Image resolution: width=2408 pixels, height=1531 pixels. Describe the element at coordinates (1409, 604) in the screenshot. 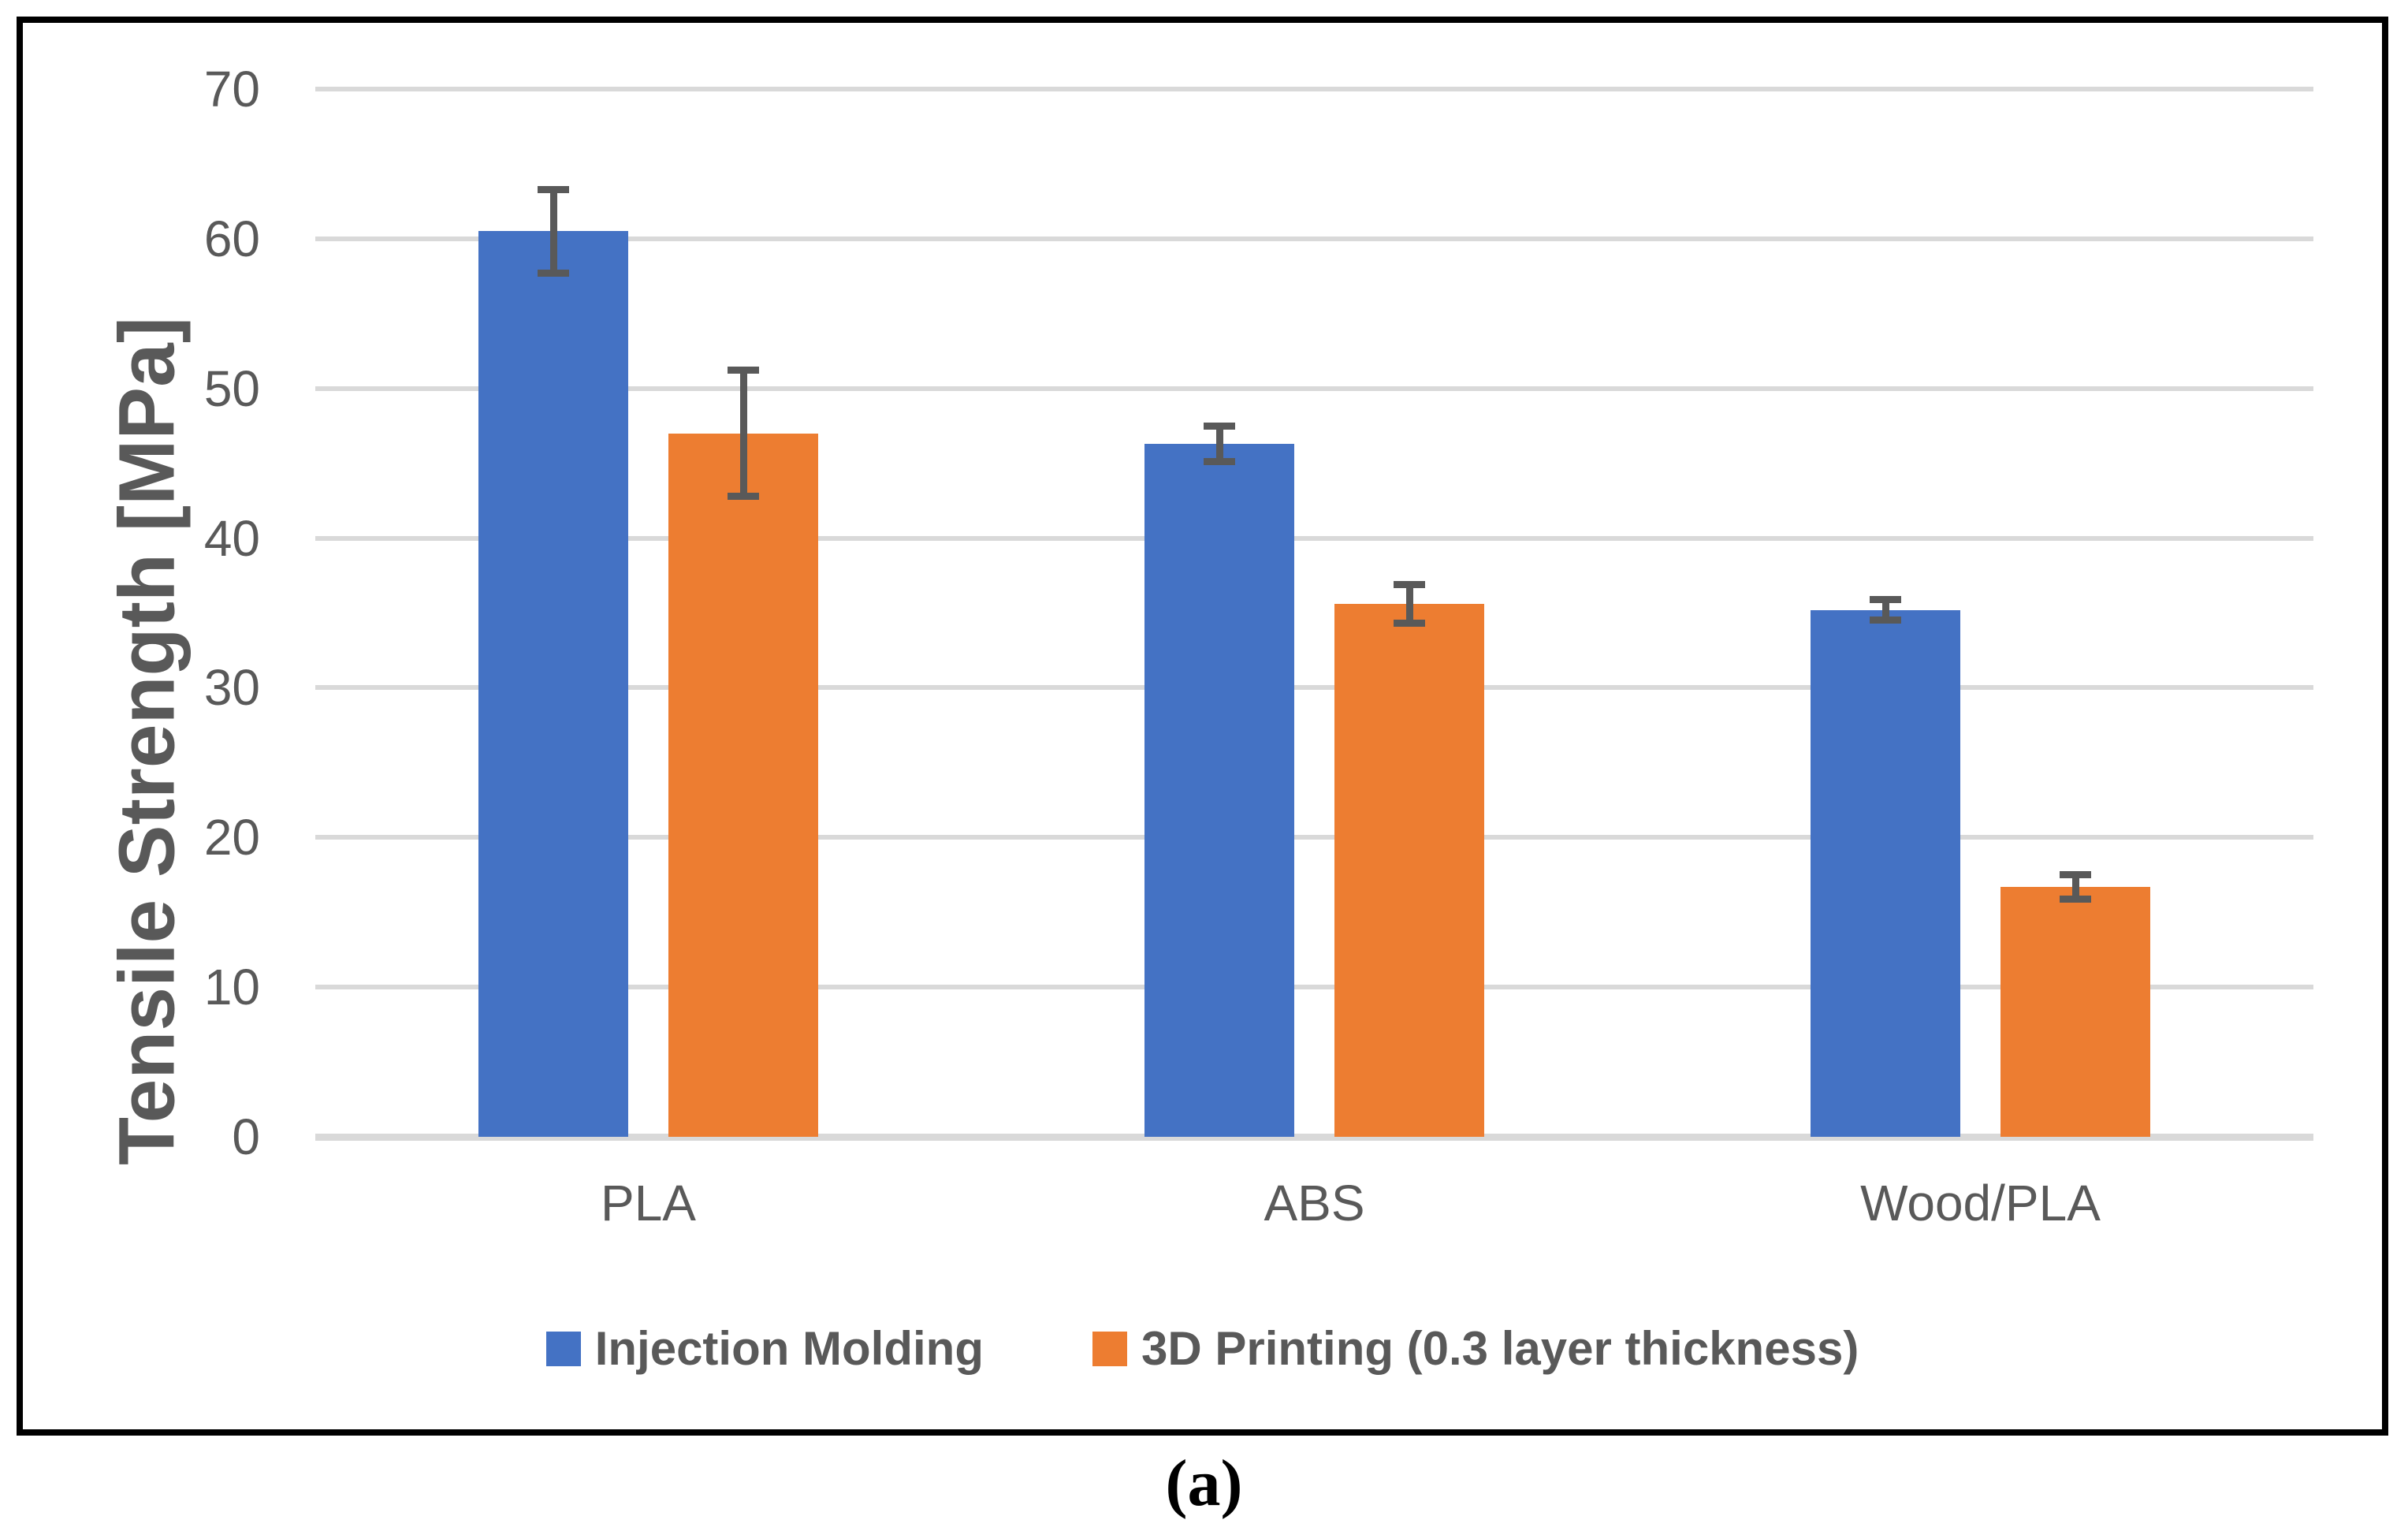

I see `error-bar-3d-printing-0-3-layer-thickness-abs` at that location.